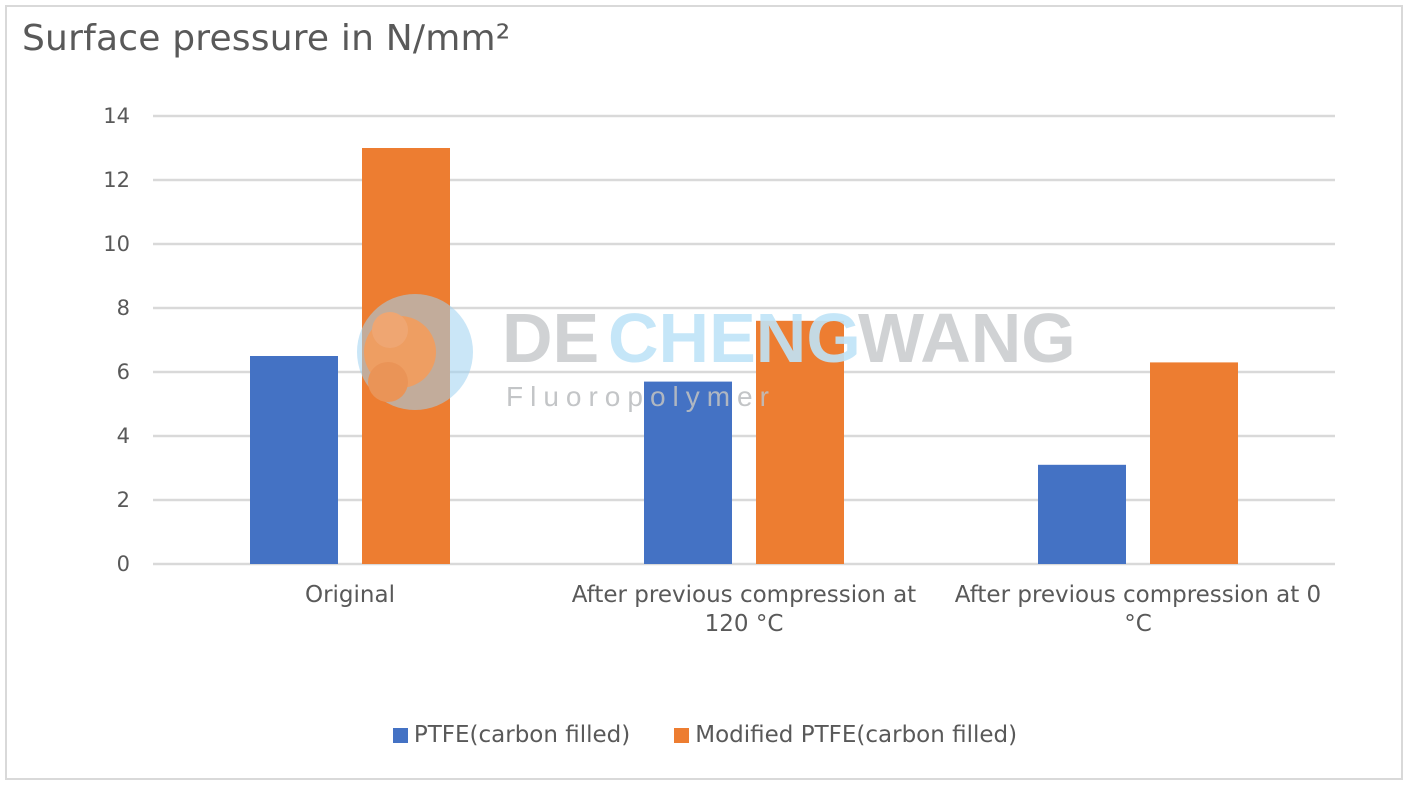  What do you see at coordinates (350, 595) in the screenshot?
I see `x-tick-label: Original` at bounding box center [350, 595].